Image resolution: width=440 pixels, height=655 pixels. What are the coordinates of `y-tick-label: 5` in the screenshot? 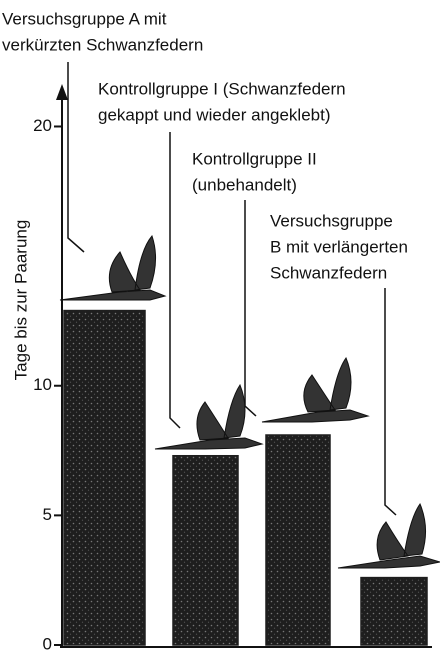 It's located at (47, 514).